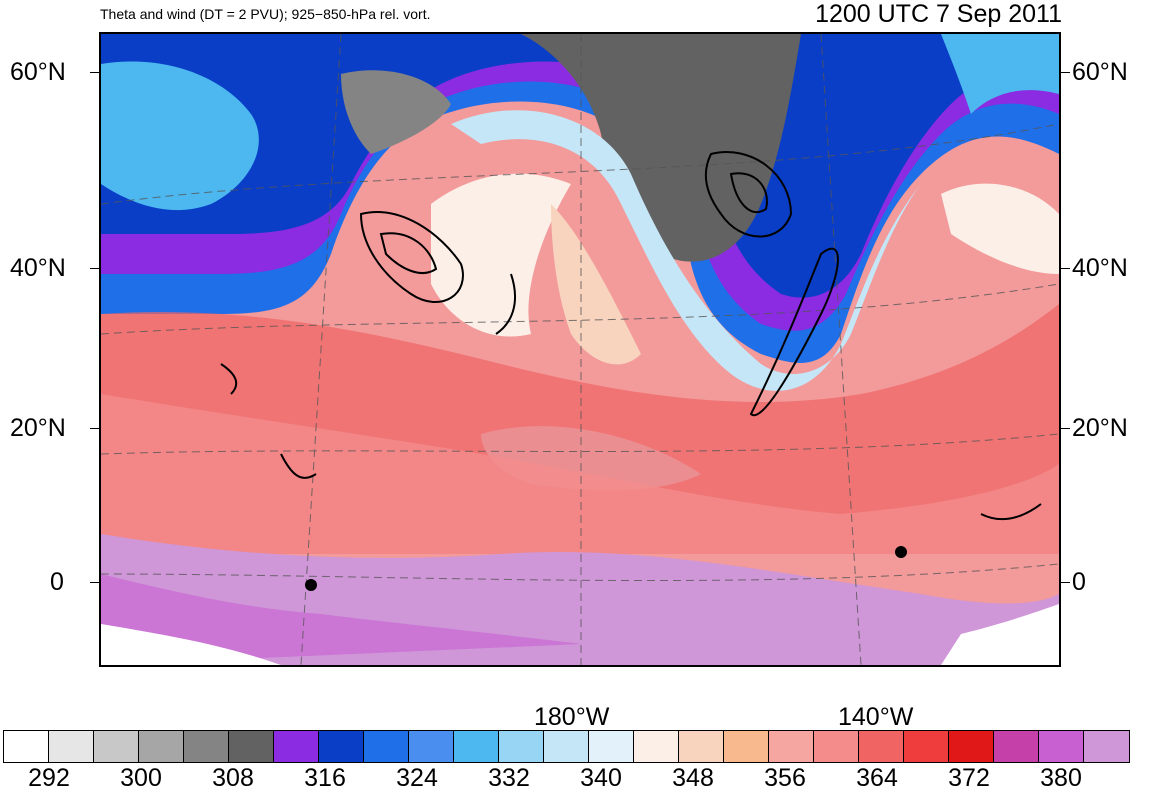 This screenshot has height=793, width=1160. Describe the element at coordinates (1100, 72) in the screenshot. I see `lat-label-60n-right: 60°N` at that location.